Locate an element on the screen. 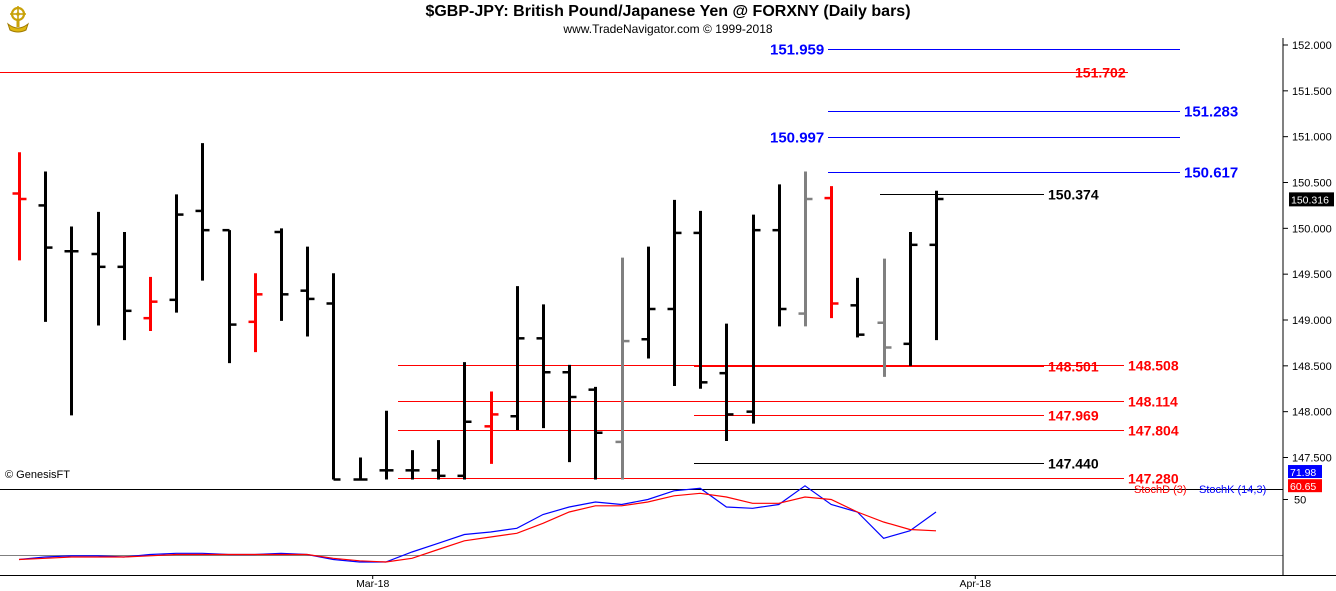 This screenshot has width=1336, height=591. level-label-147.969: 147.969 is located at coordinates (1073, 416).